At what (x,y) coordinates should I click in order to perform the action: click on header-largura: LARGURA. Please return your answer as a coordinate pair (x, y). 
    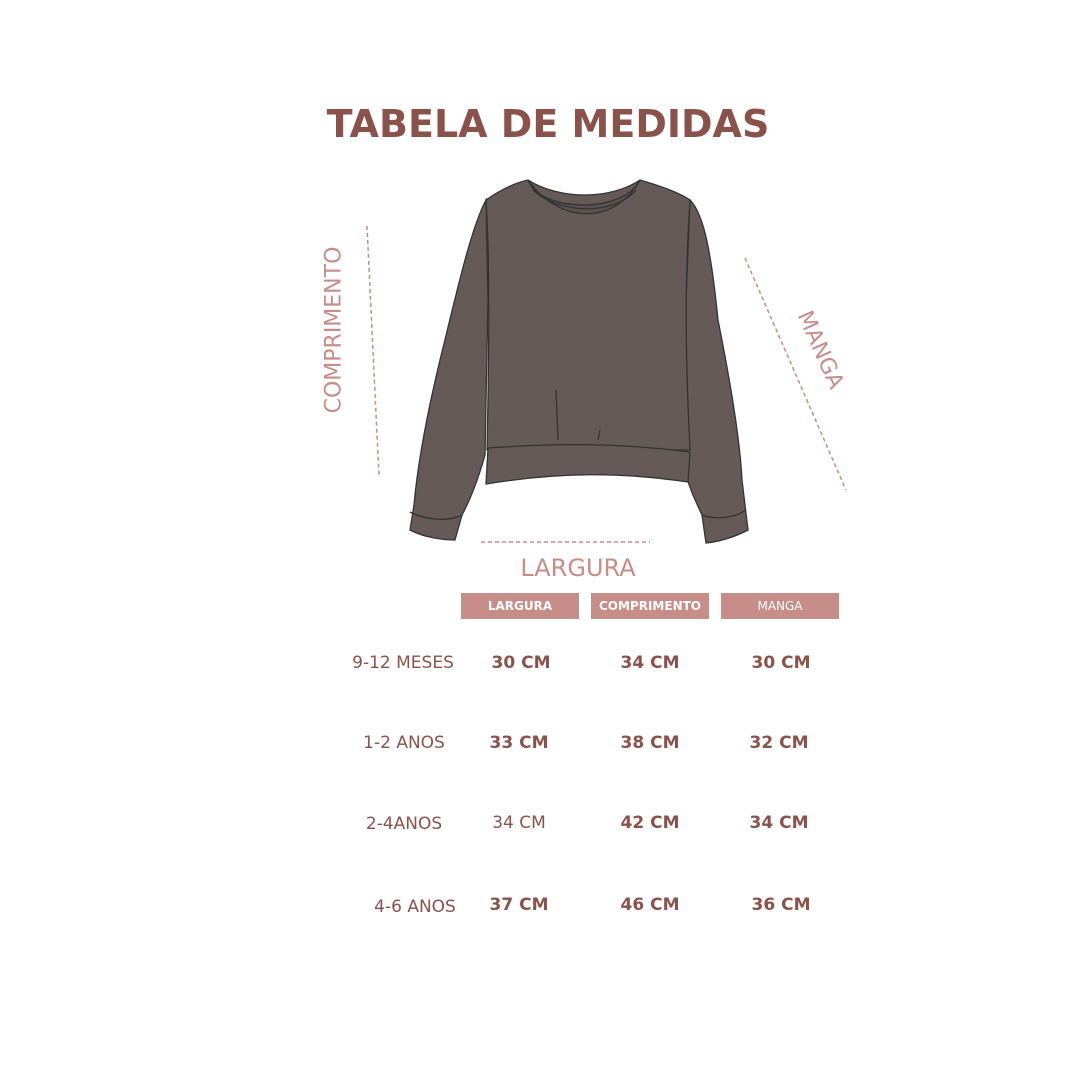
    Looking at the image, I should click on (520, 606).